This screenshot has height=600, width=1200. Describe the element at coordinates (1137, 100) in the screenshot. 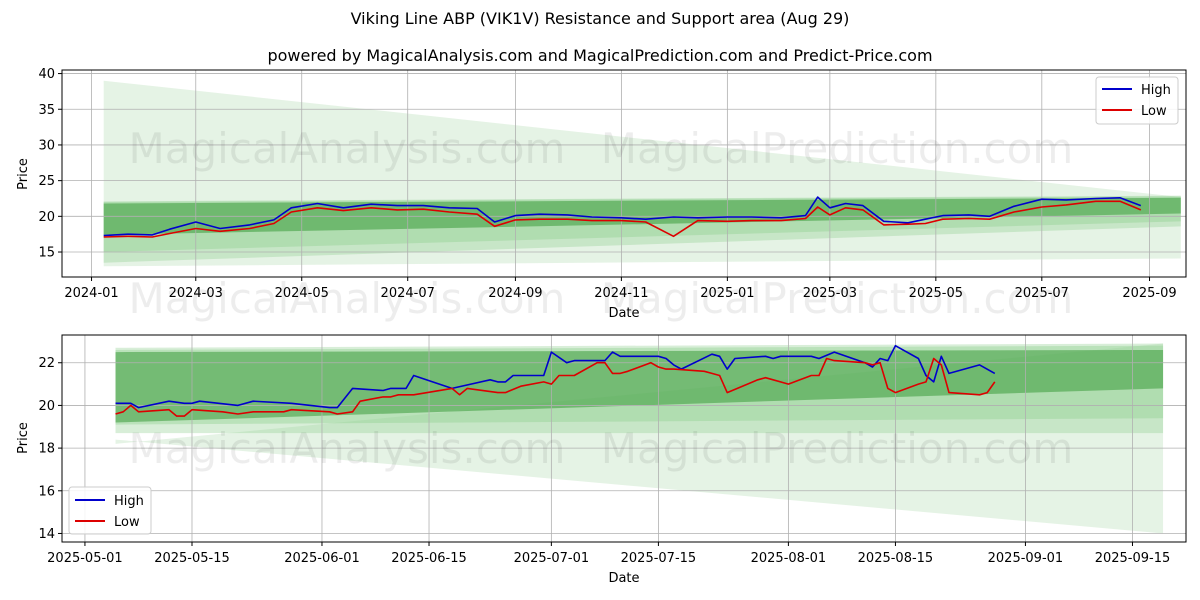

I see `top-legend: High Low` at that location.